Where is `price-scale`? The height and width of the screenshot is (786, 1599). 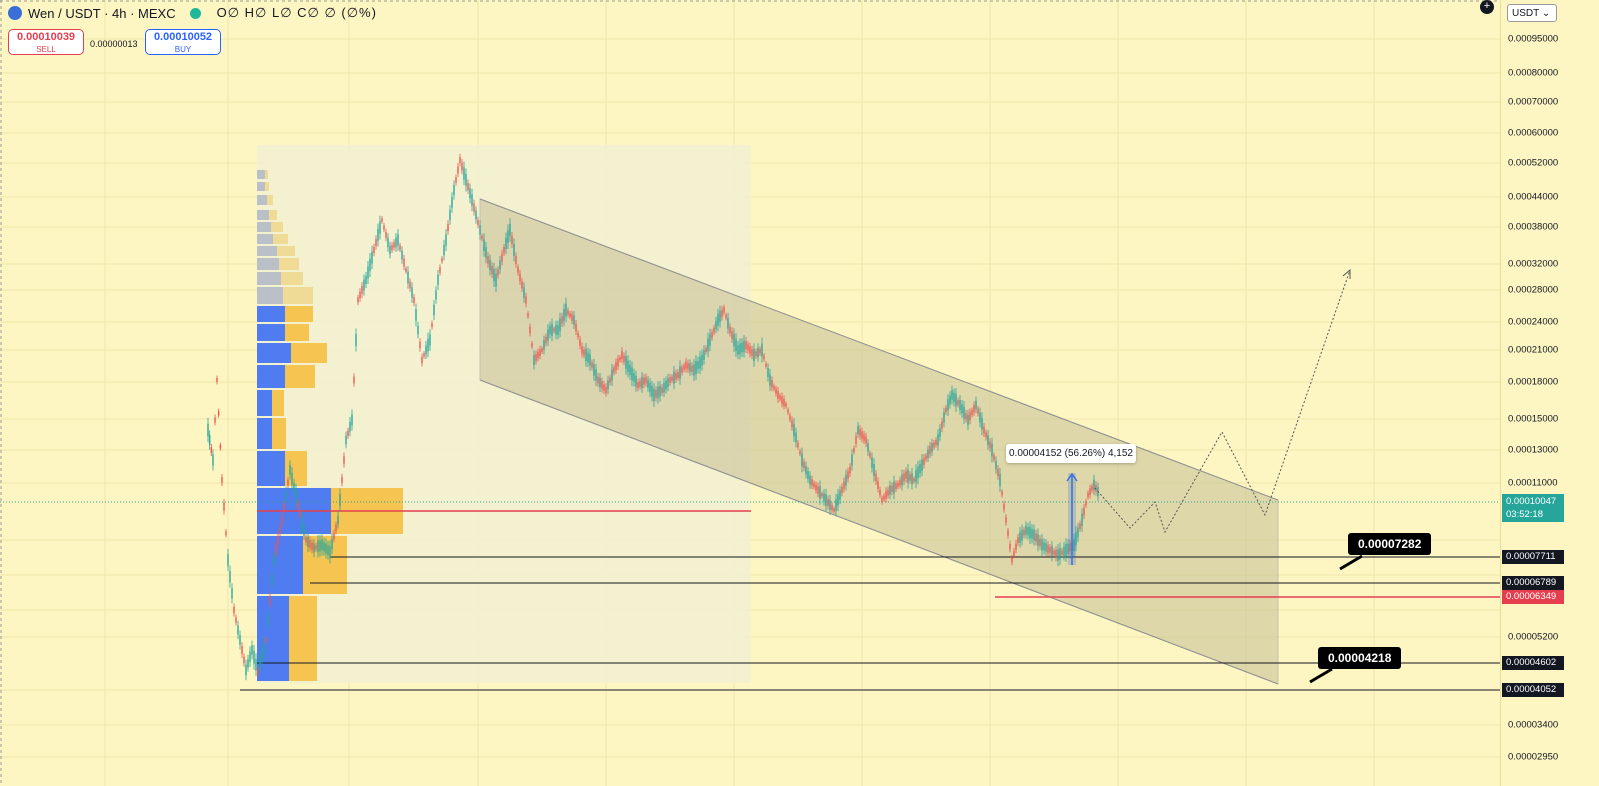 price-scale is located at coordinates (1549, 393).